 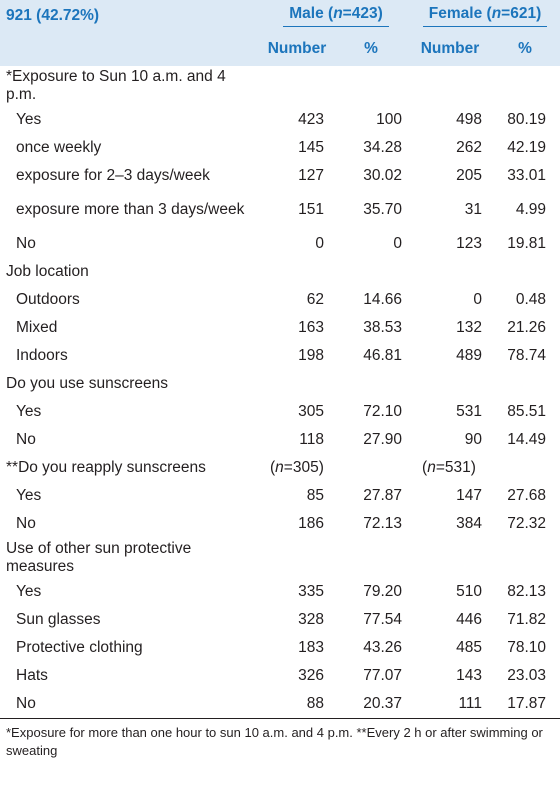 What do you see at coordinates (525, 704) in the screenshot?
I see `female-percent-cell: 17.87` at bounding box center [525, 704].